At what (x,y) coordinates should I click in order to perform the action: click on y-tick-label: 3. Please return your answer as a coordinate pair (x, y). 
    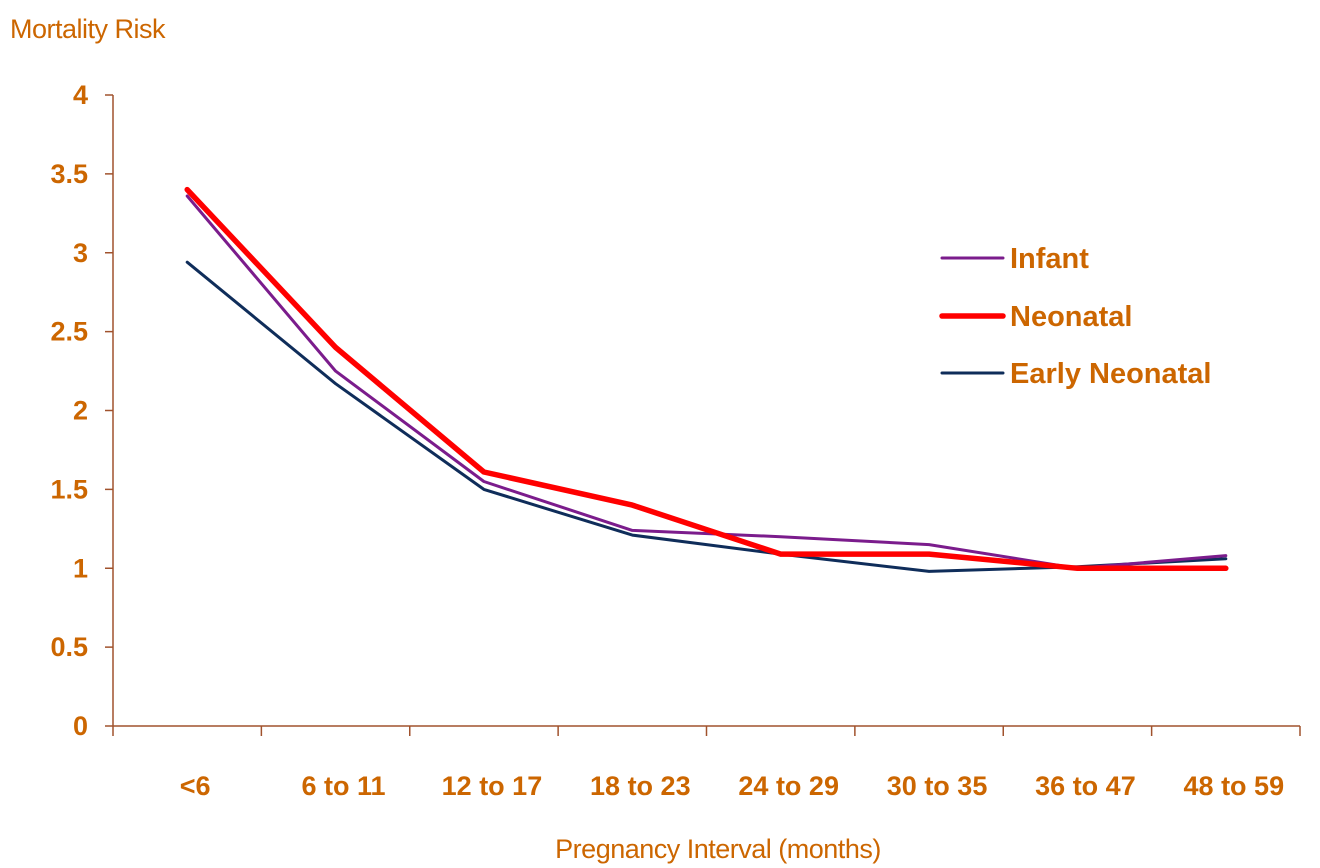
    Looking at the image, I should click on (80, 253).